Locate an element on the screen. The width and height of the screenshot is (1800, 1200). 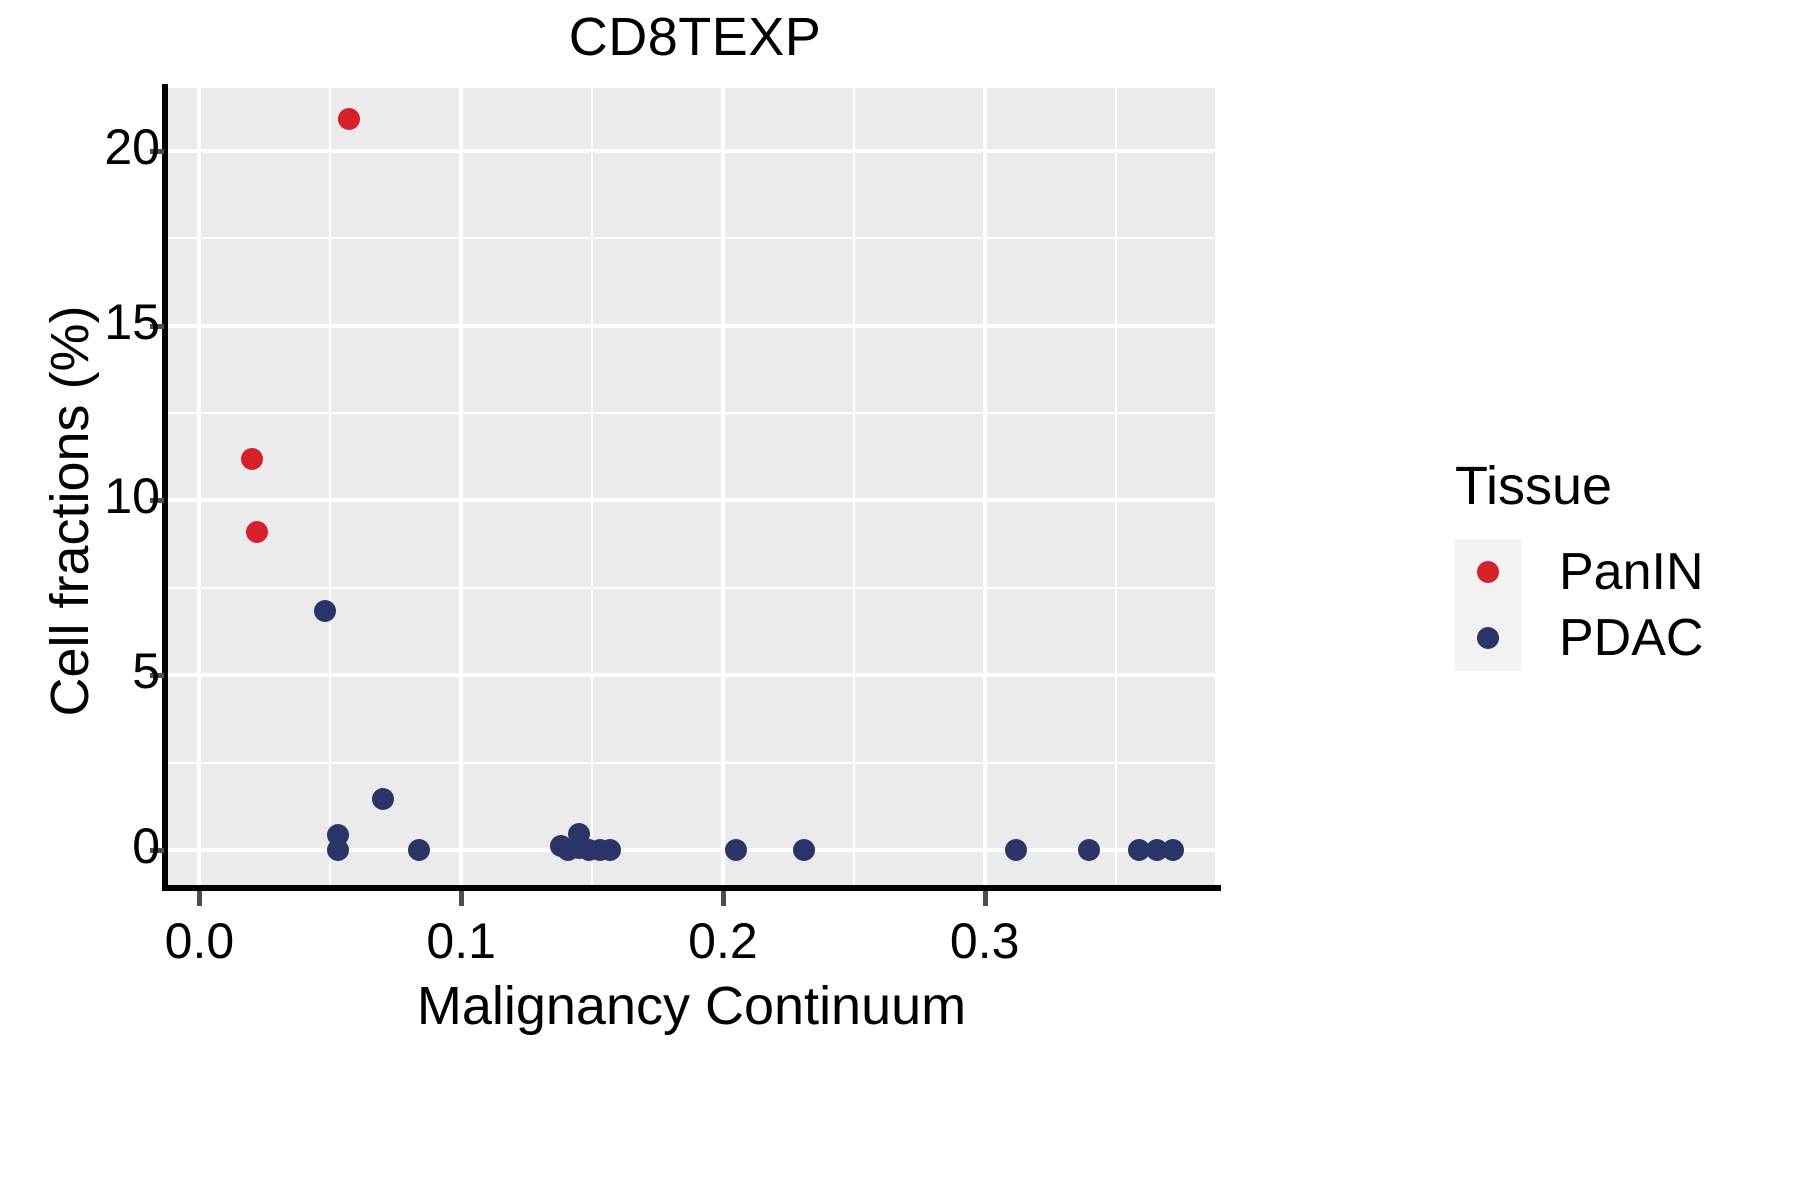
legend-item-pdac: PDAC is located at coordinates (1620, 638).